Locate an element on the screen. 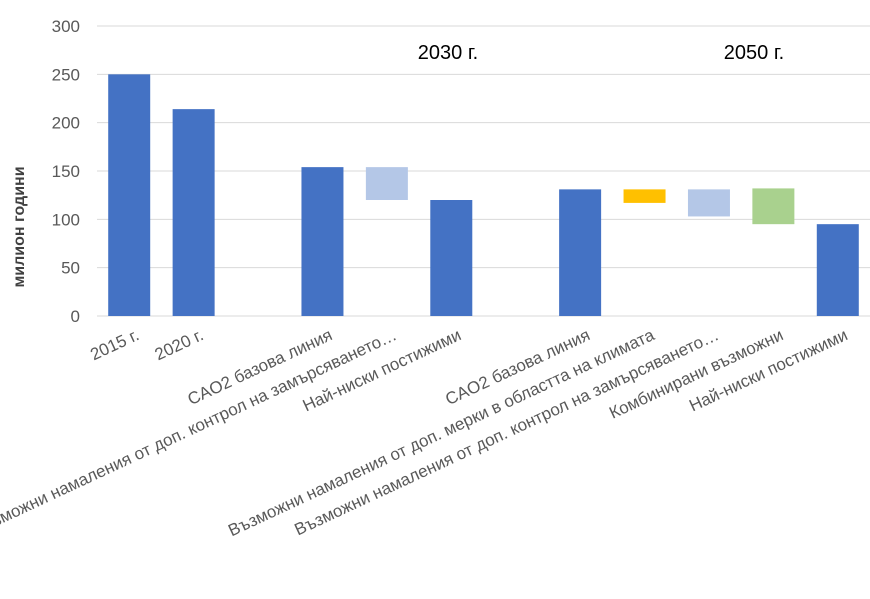 Image resolution: width=870 pixels, height=599 pixels. y-tick-label: 50 is located at coordinates (70, 268).